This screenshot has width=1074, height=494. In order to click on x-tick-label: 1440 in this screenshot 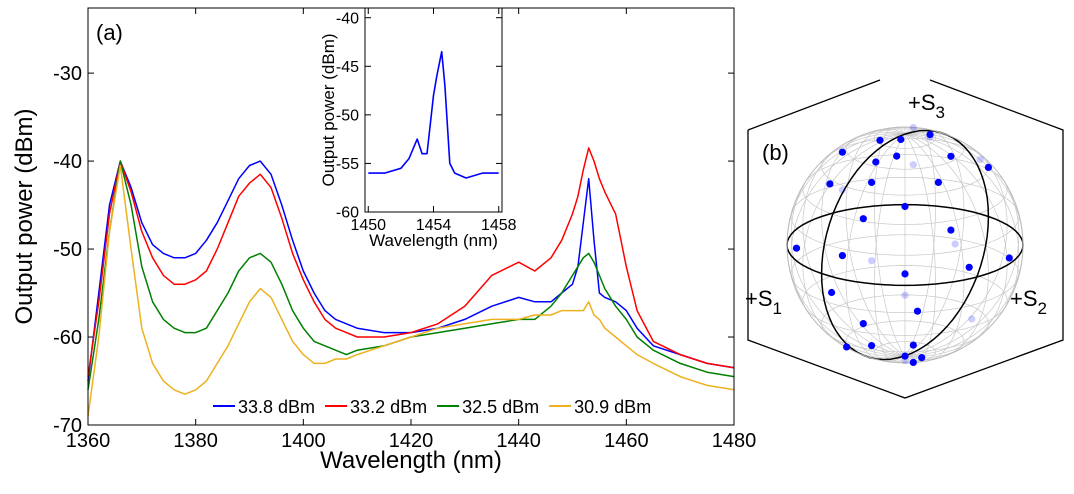, I will do `click(518, 441)`.